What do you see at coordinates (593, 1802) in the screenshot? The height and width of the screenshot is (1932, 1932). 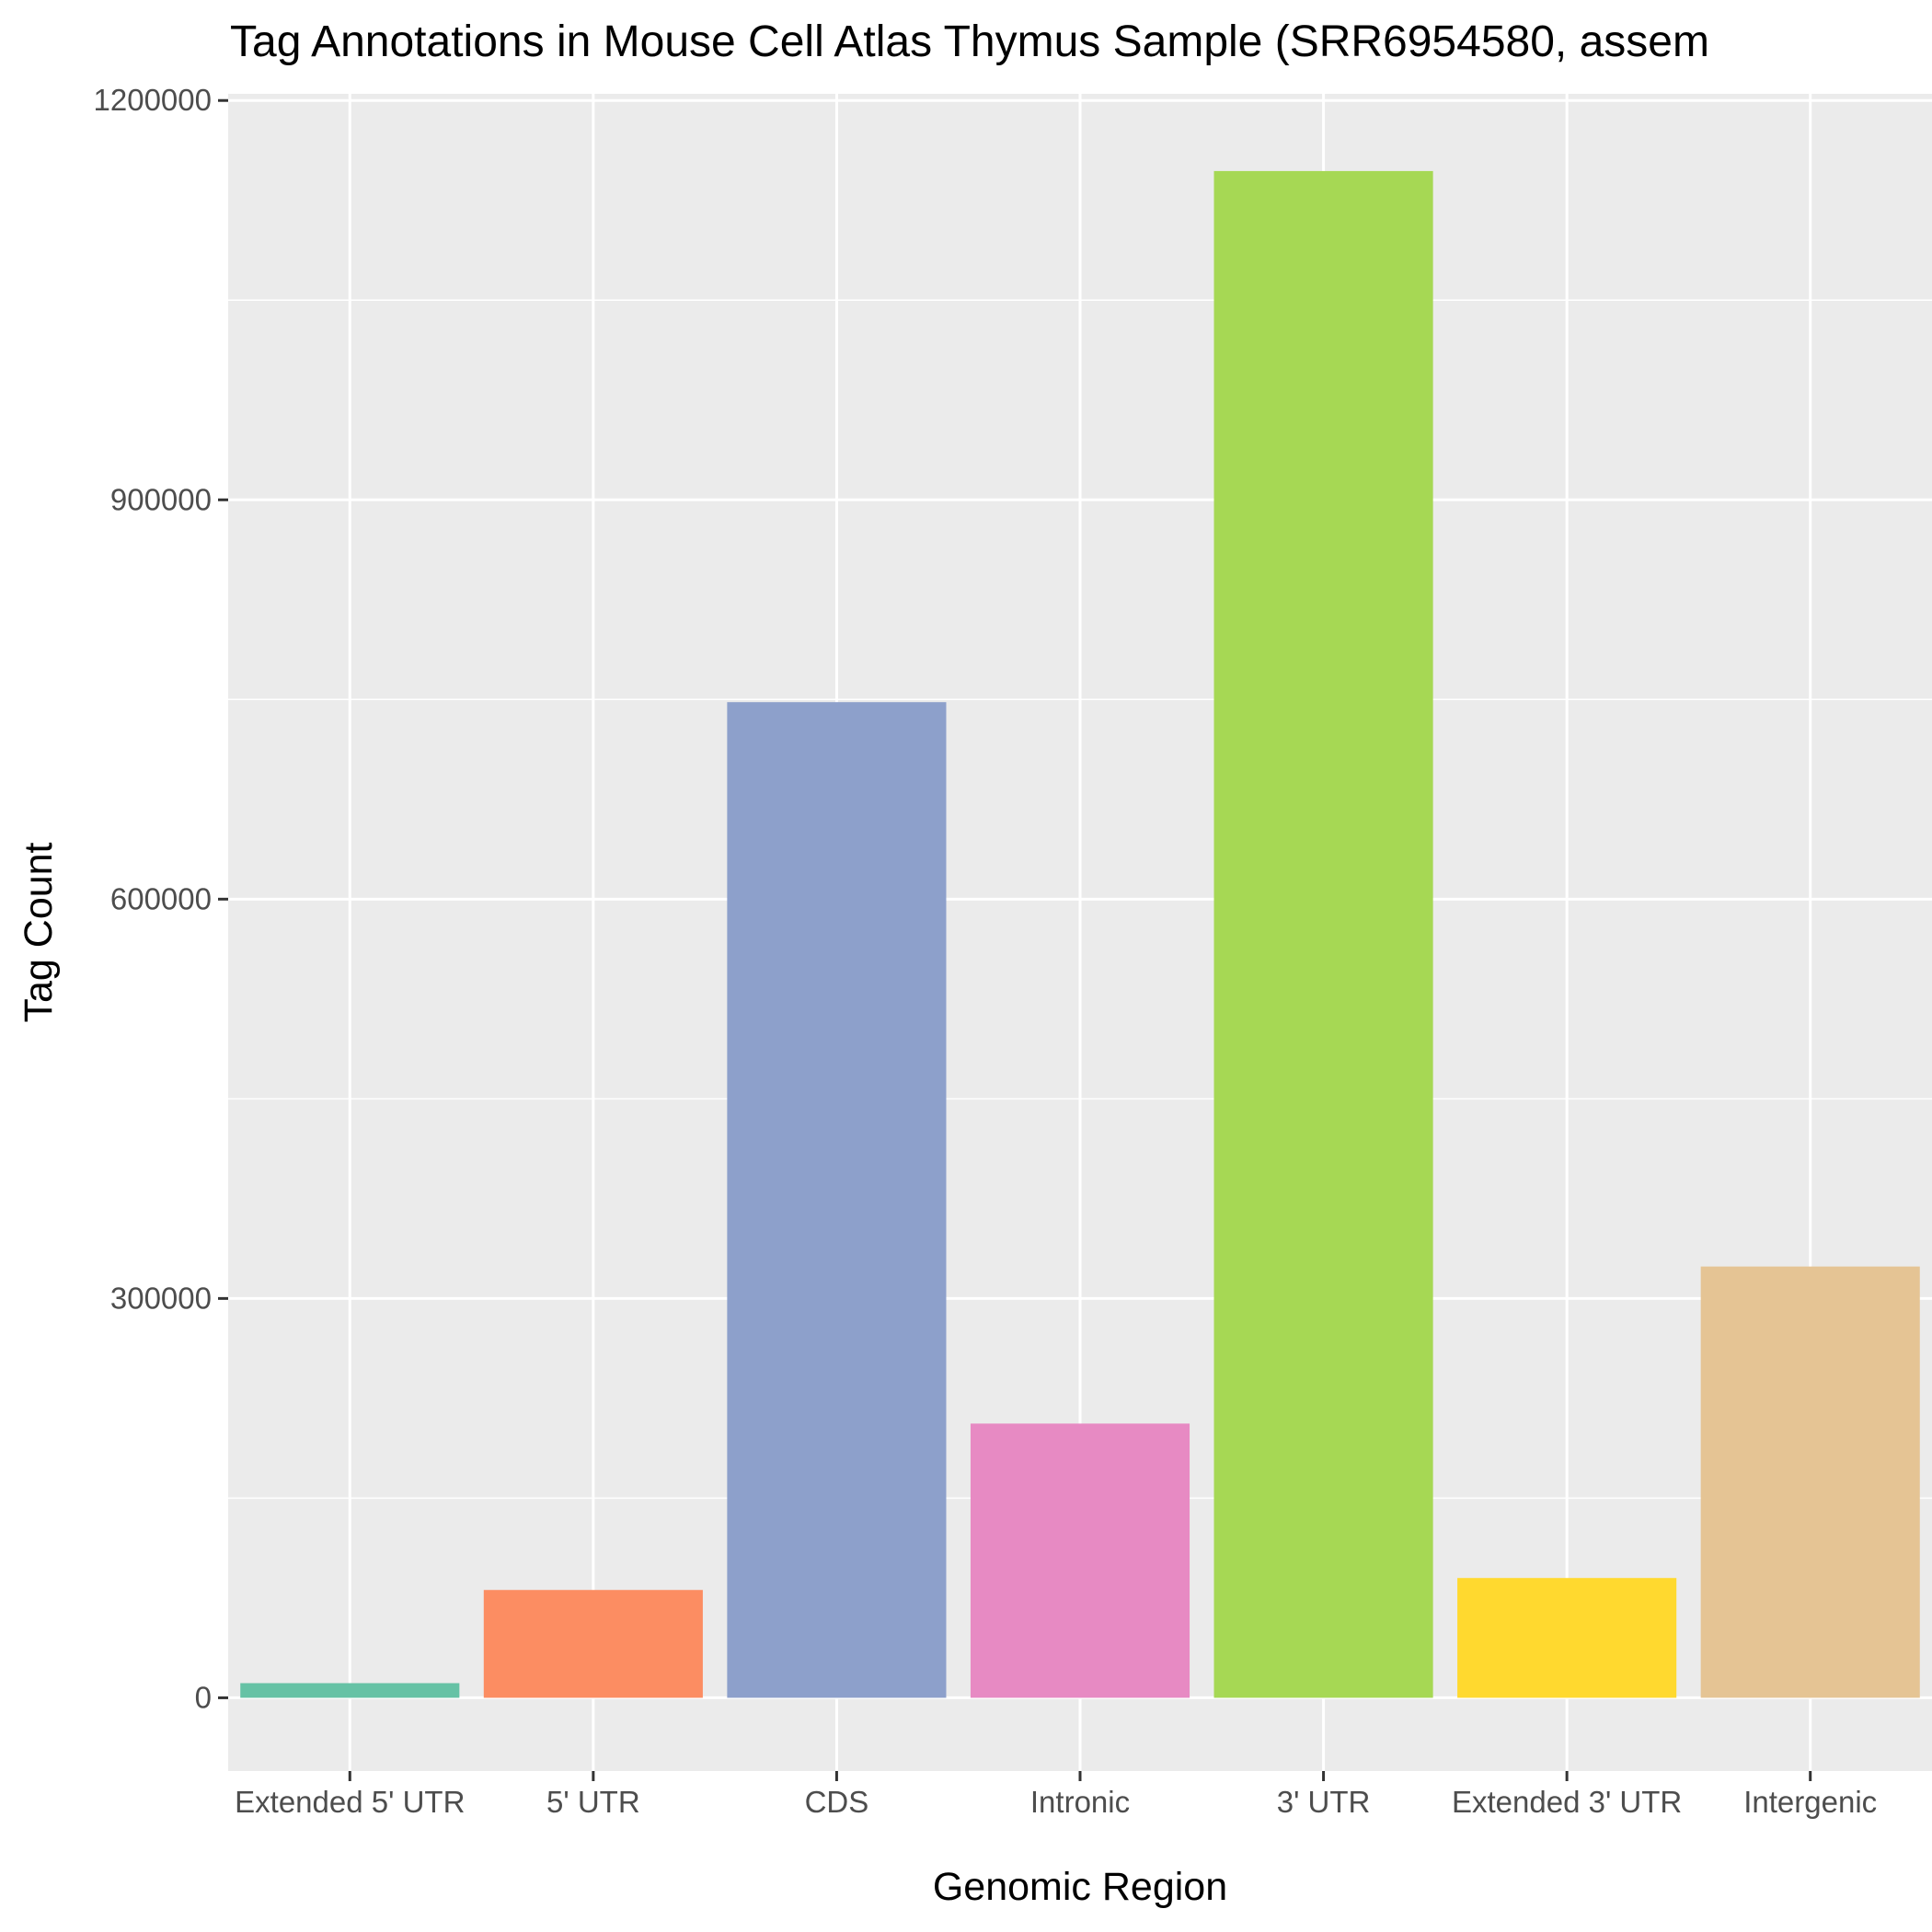 I see `x-tick-label: 5' UTR` at bounding box center [593, 1802].